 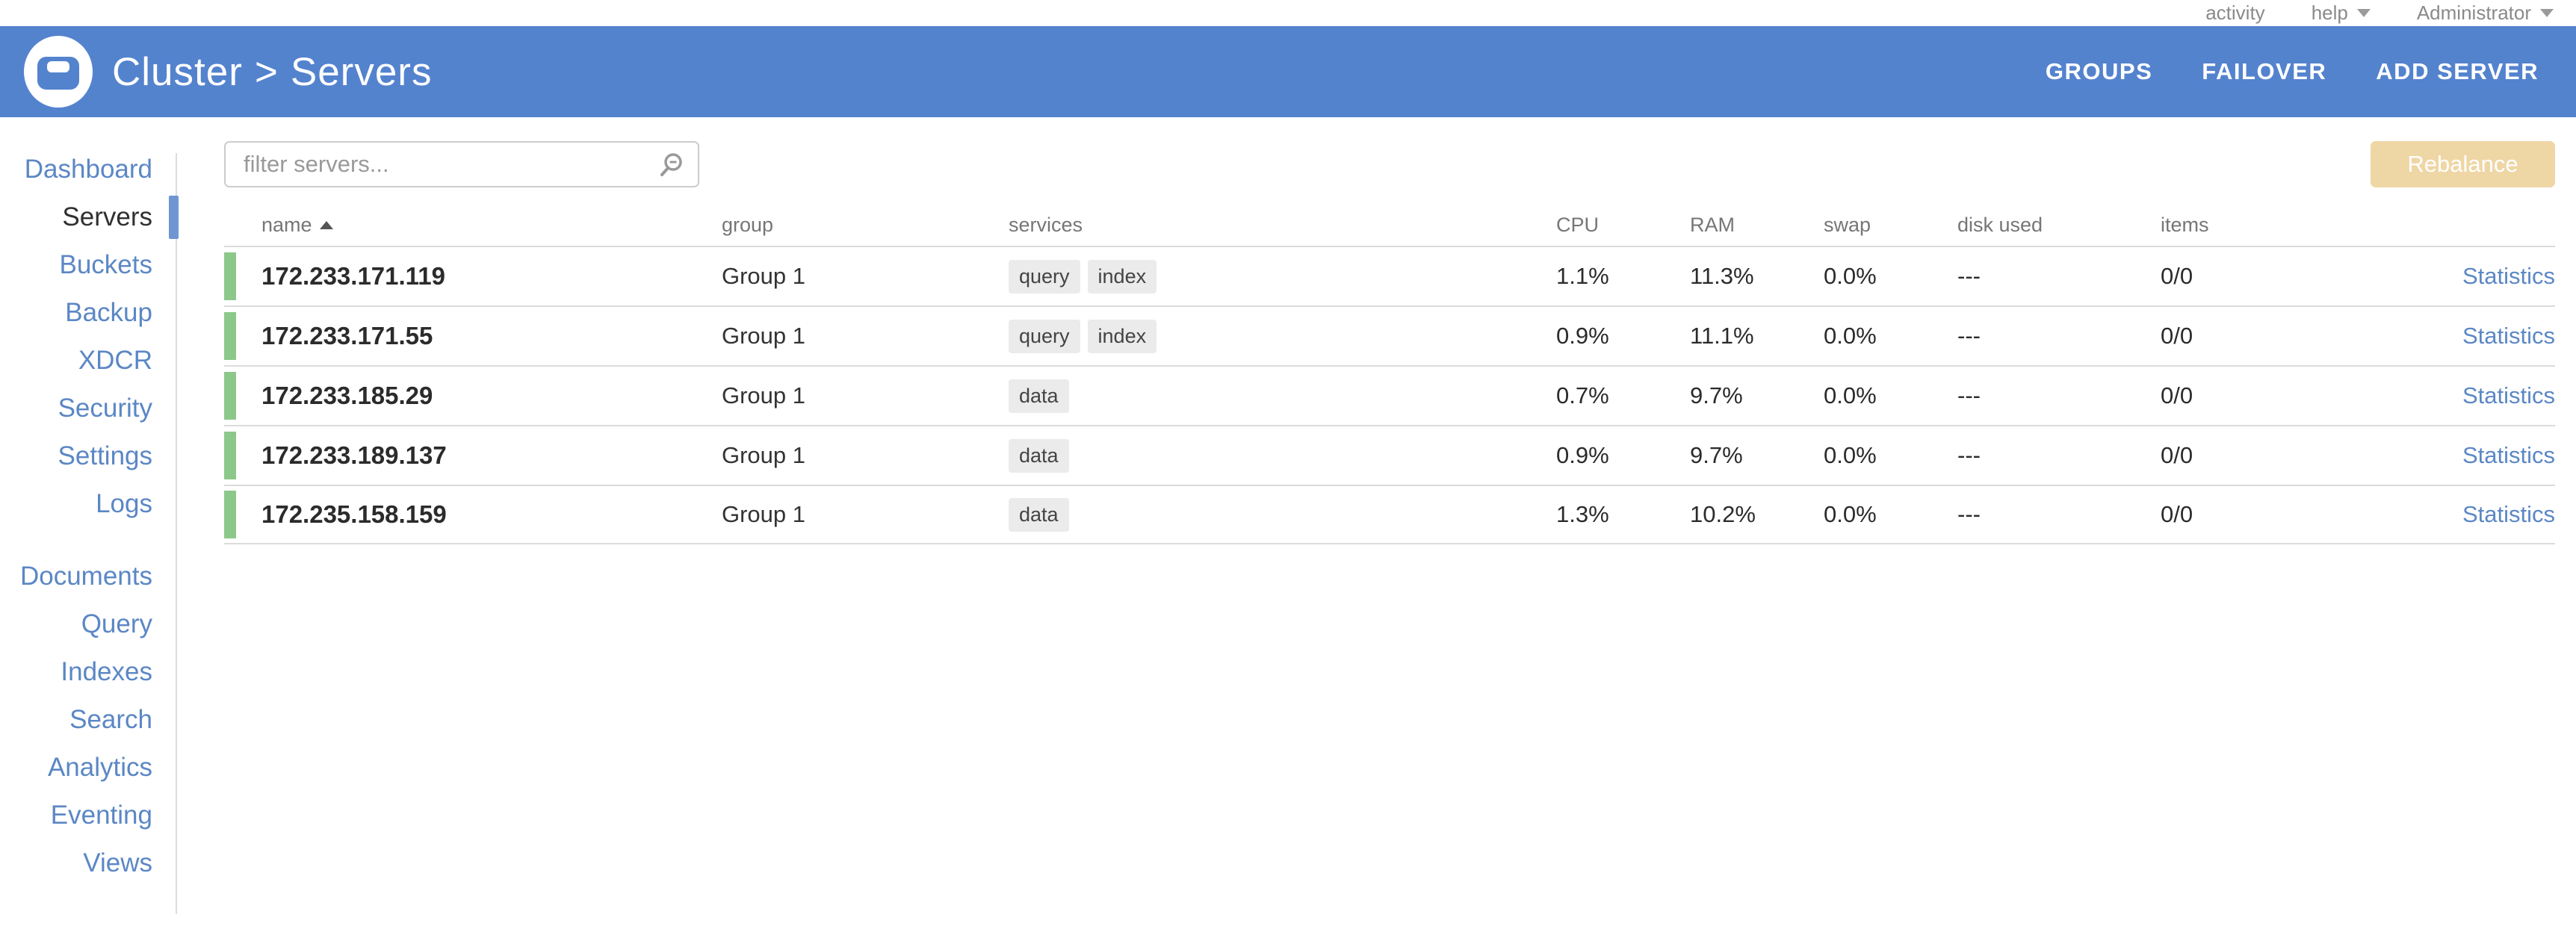 I want to click on help-label: help, so click(x=2329, y=13).